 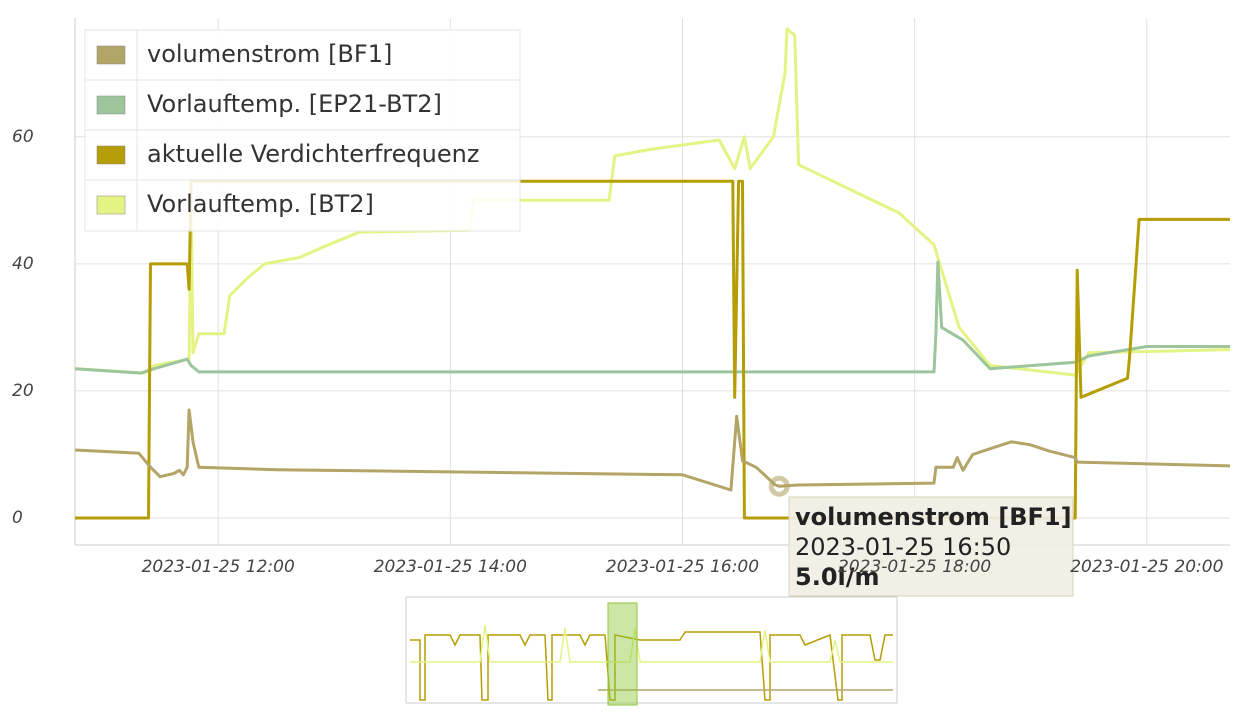 I want to click on x-tick-label: 2023-01-25 12:00, so click(x=218, y=567).